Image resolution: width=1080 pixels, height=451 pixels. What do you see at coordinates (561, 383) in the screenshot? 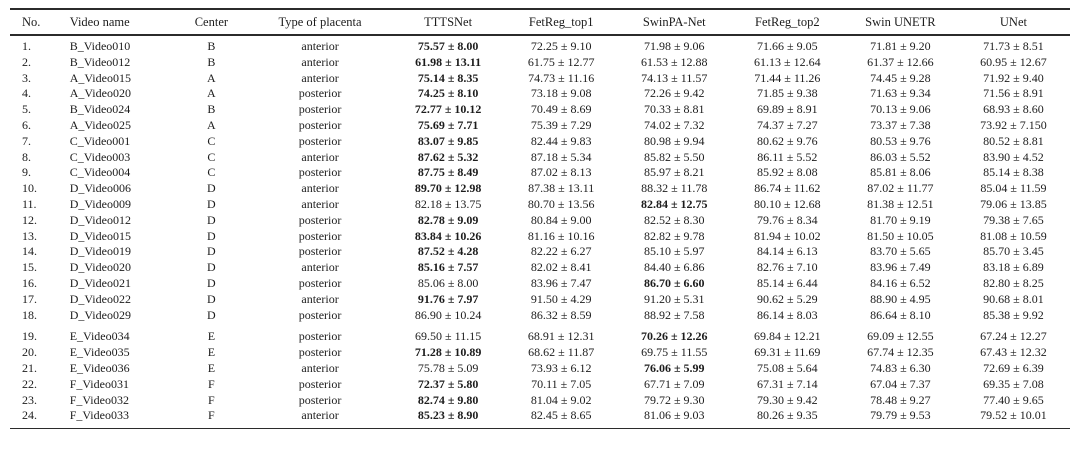
I see `fetreg-top1-score: 70.11 ± 7.05` at bounding box center [561, 383].